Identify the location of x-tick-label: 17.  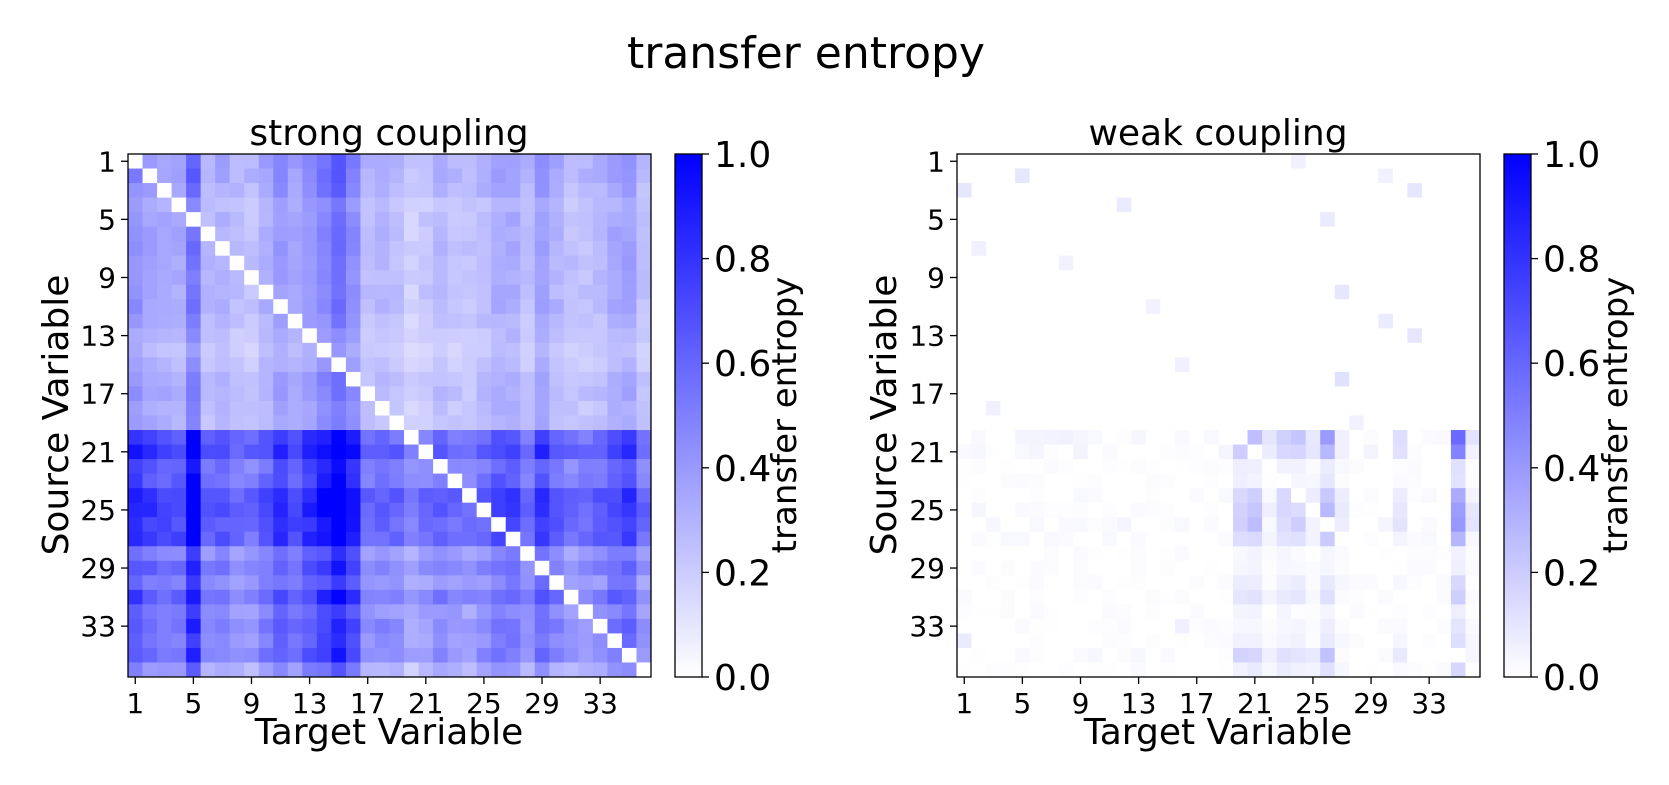
(368, 703).